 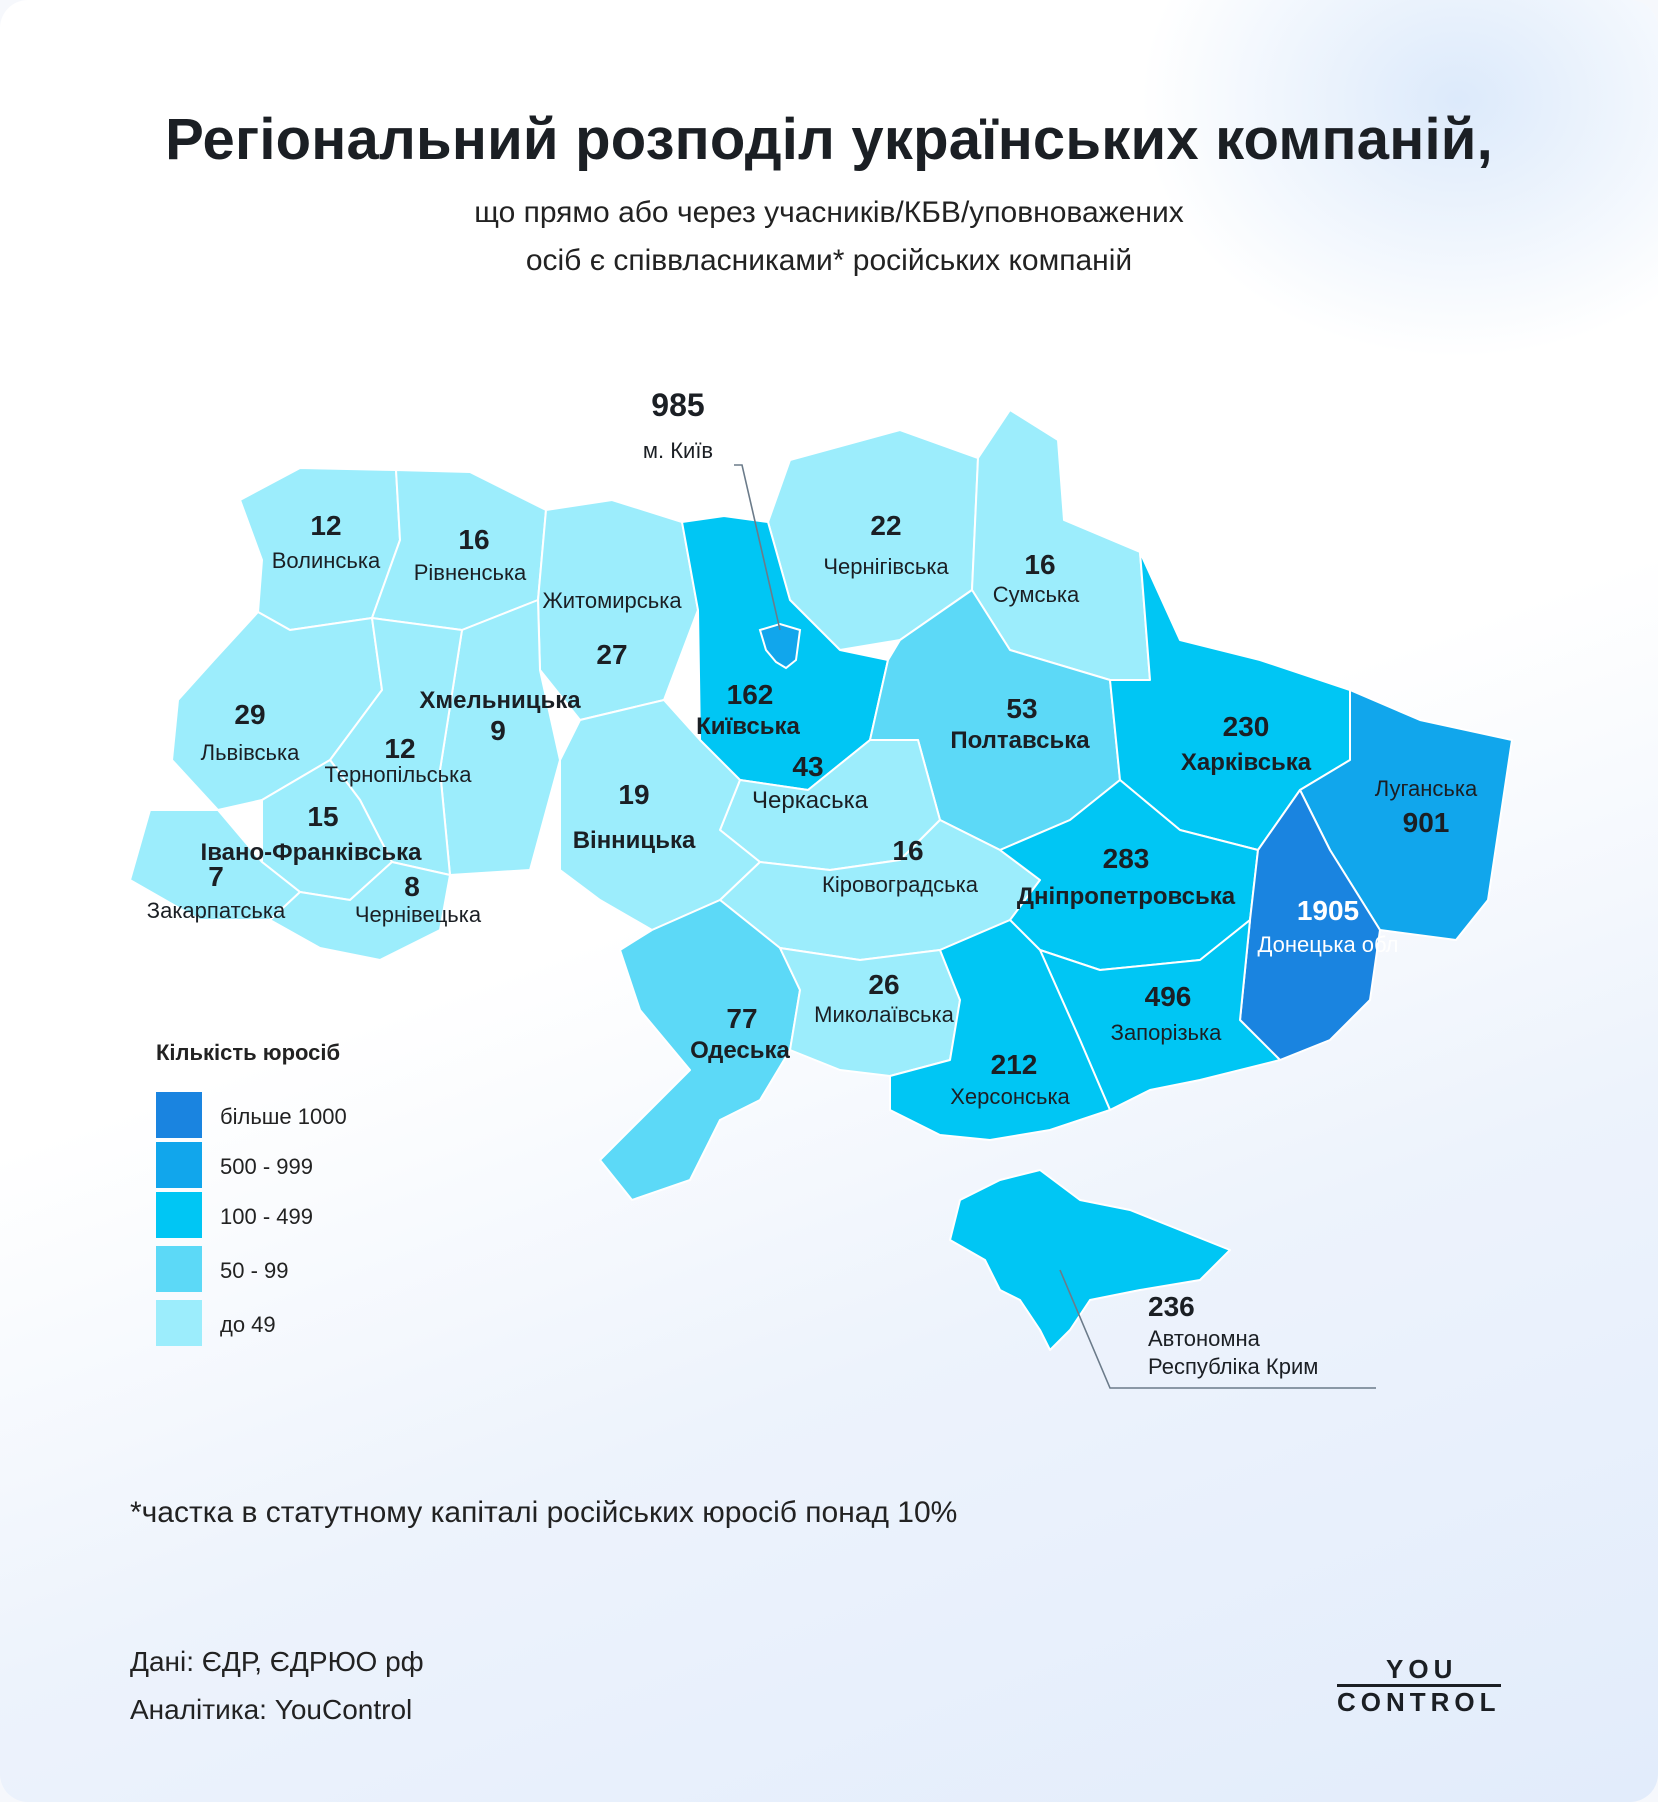 I want to click on region-value: 26, so click(x=883, y=984).